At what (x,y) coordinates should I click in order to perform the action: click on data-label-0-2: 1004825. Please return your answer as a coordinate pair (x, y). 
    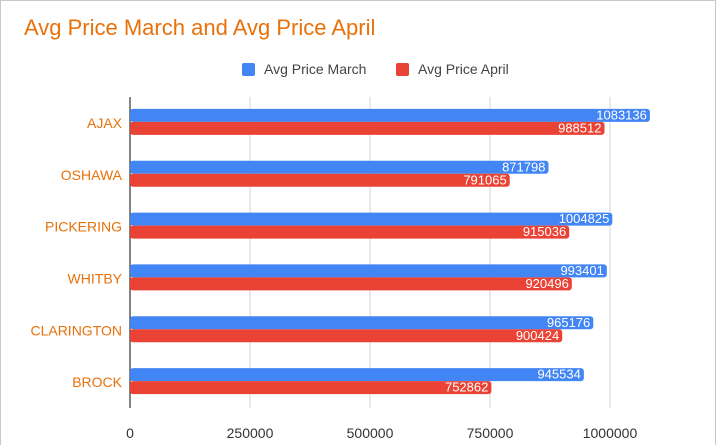
    Looking at the image, I should click on (584, 218).